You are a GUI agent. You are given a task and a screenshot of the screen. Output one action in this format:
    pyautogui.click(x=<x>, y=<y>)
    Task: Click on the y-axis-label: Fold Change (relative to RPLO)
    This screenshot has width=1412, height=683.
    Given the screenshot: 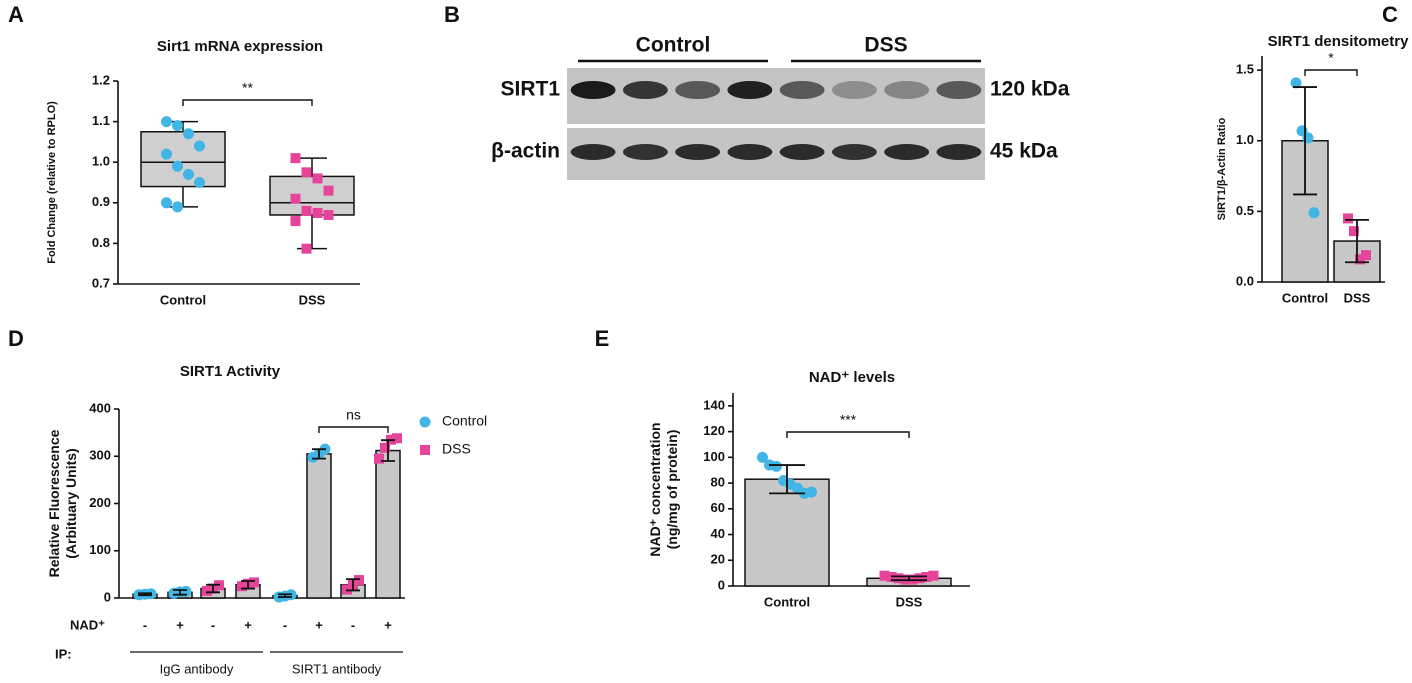 What is the action you would take?
    pyautogui.click(x=52, y=182)
    